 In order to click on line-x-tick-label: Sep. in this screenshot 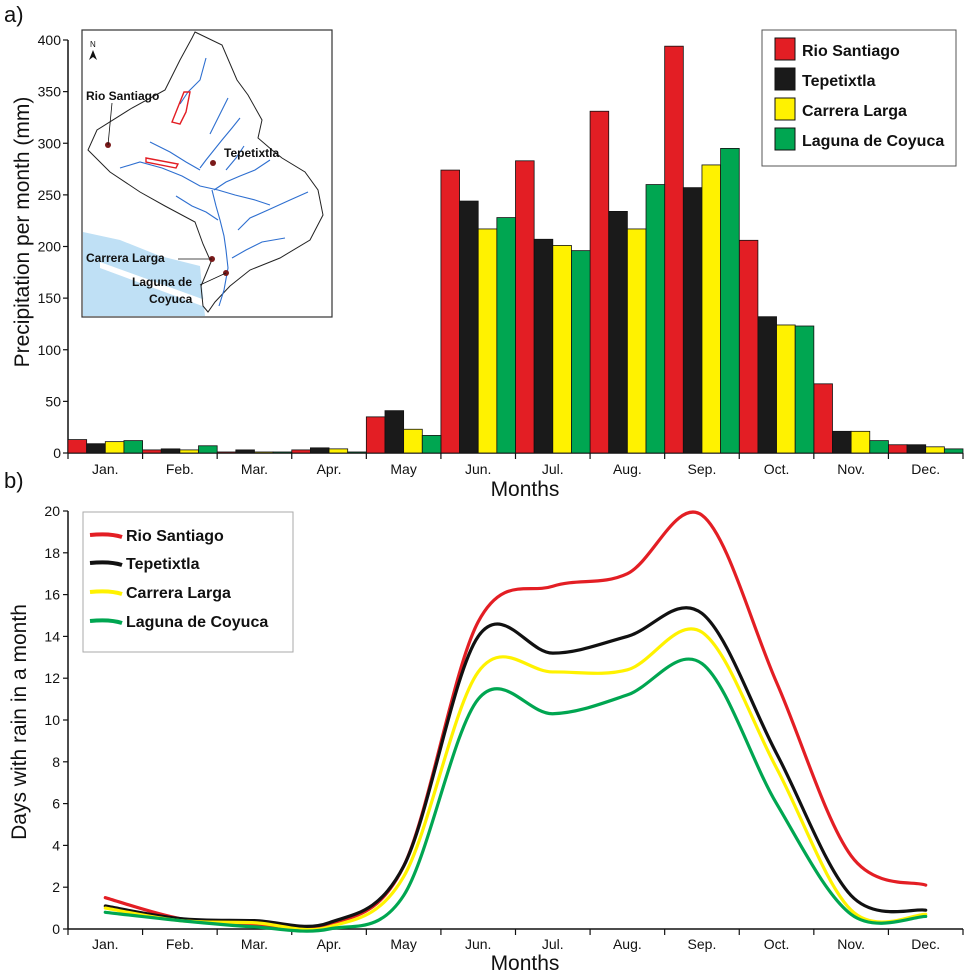, I will do `click(702, 944)`.